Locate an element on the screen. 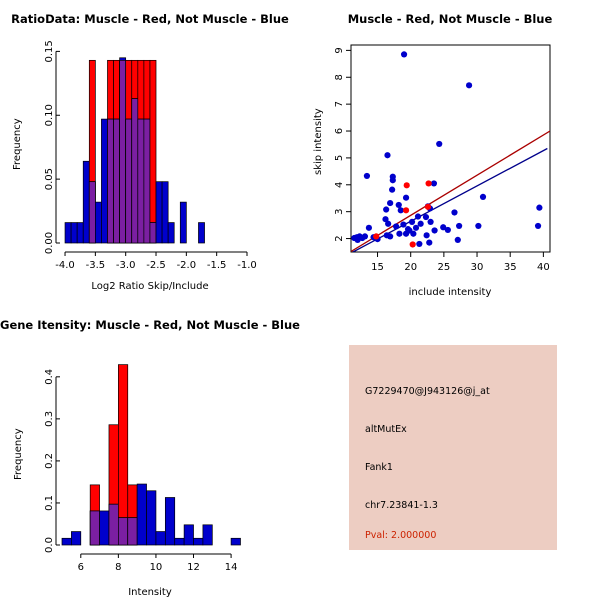  x-tick-label: 10 is located at coordinates (156, 567).